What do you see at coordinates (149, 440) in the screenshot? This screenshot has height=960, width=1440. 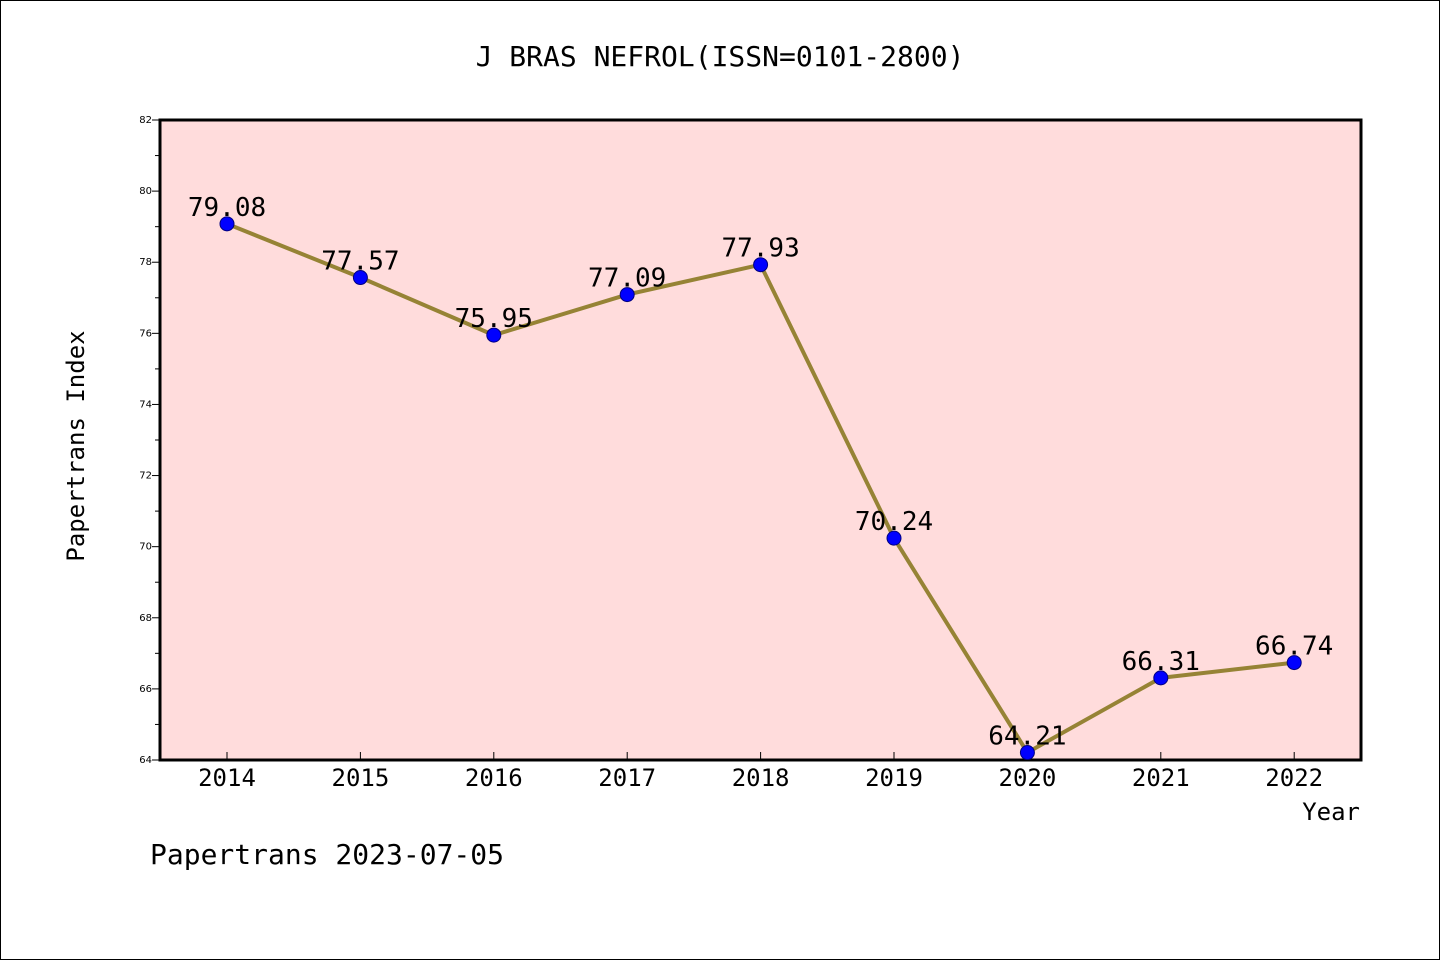 I see `y-axis: 64 66 68 70 72 74 76 78 80 82` at bounding box center [149, 440].